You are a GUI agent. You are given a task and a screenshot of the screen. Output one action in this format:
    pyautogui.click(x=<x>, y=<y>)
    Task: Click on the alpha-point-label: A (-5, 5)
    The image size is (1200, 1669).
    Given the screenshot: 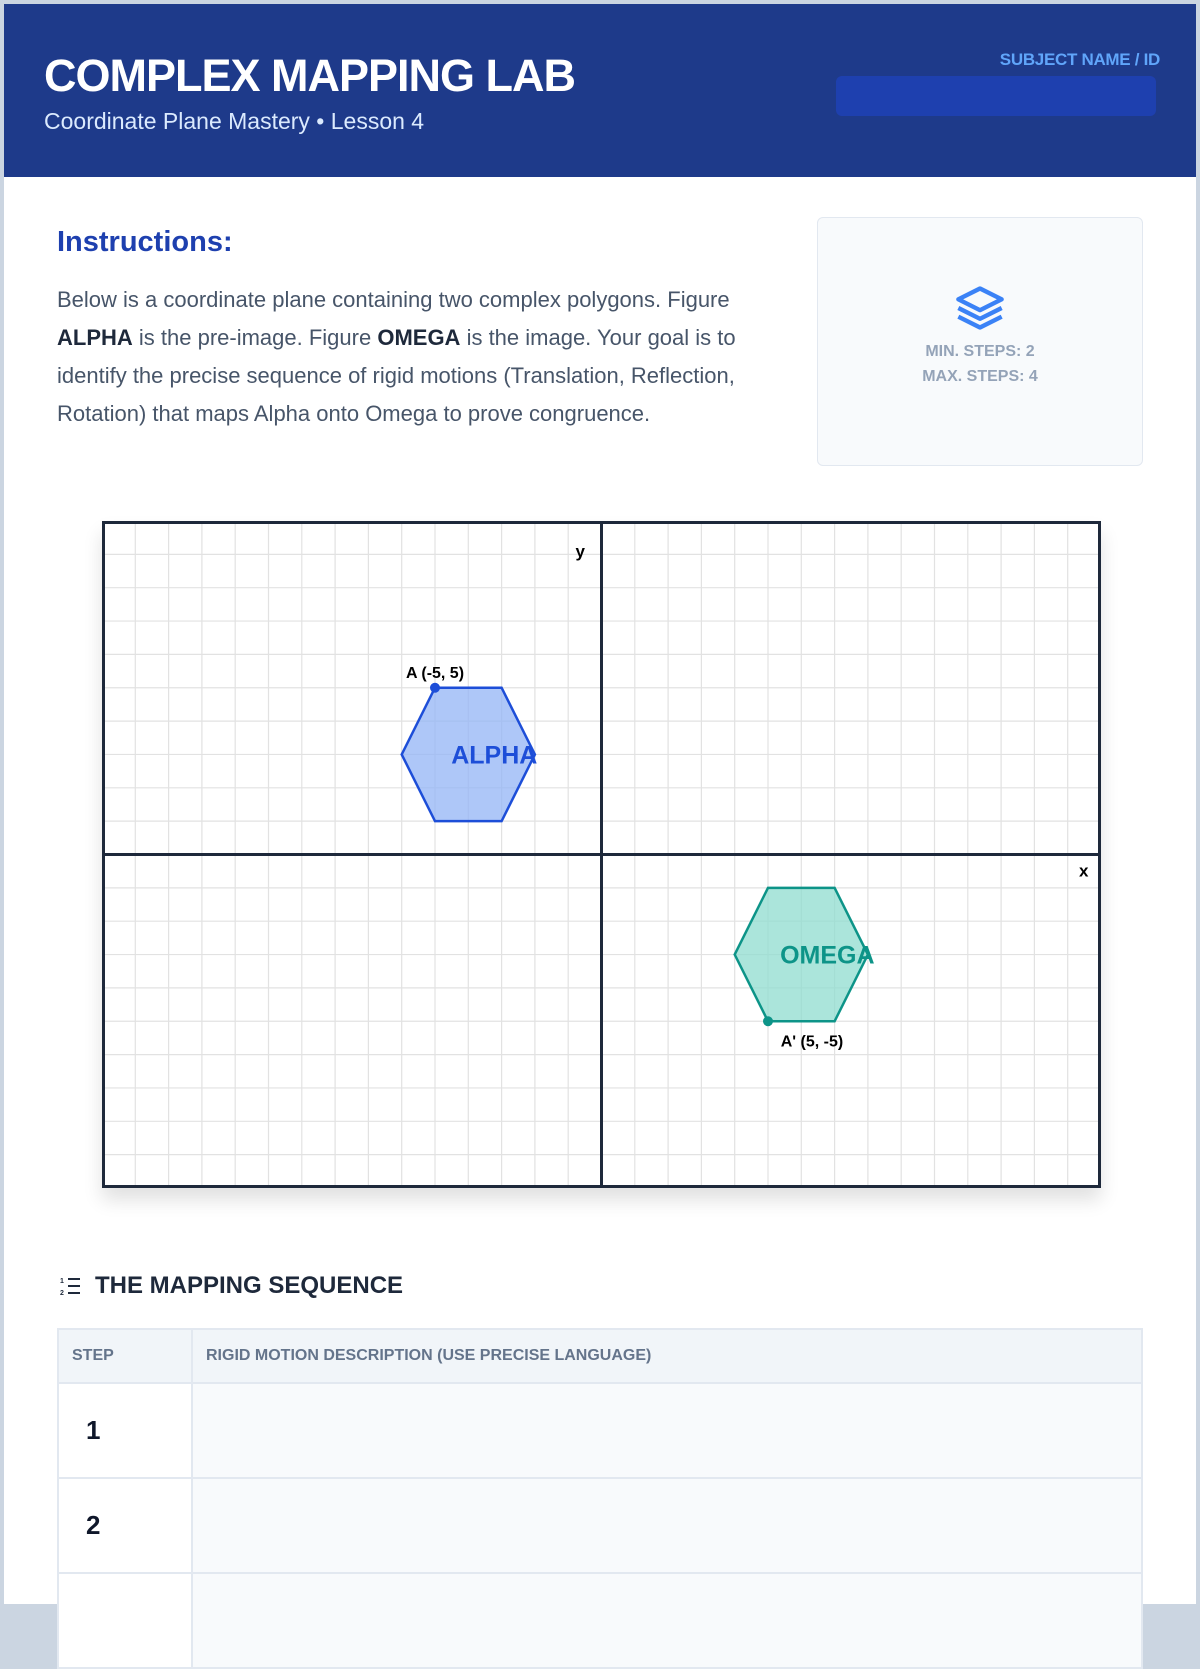 What is the action you would take?
    pyautogui.click(x=435, y=673)
    